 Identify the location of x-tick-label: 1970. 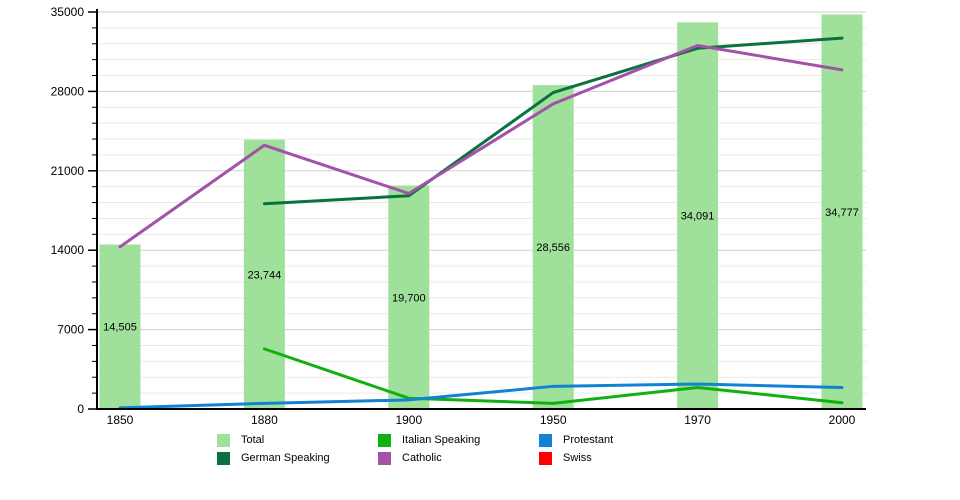
(697, 420).